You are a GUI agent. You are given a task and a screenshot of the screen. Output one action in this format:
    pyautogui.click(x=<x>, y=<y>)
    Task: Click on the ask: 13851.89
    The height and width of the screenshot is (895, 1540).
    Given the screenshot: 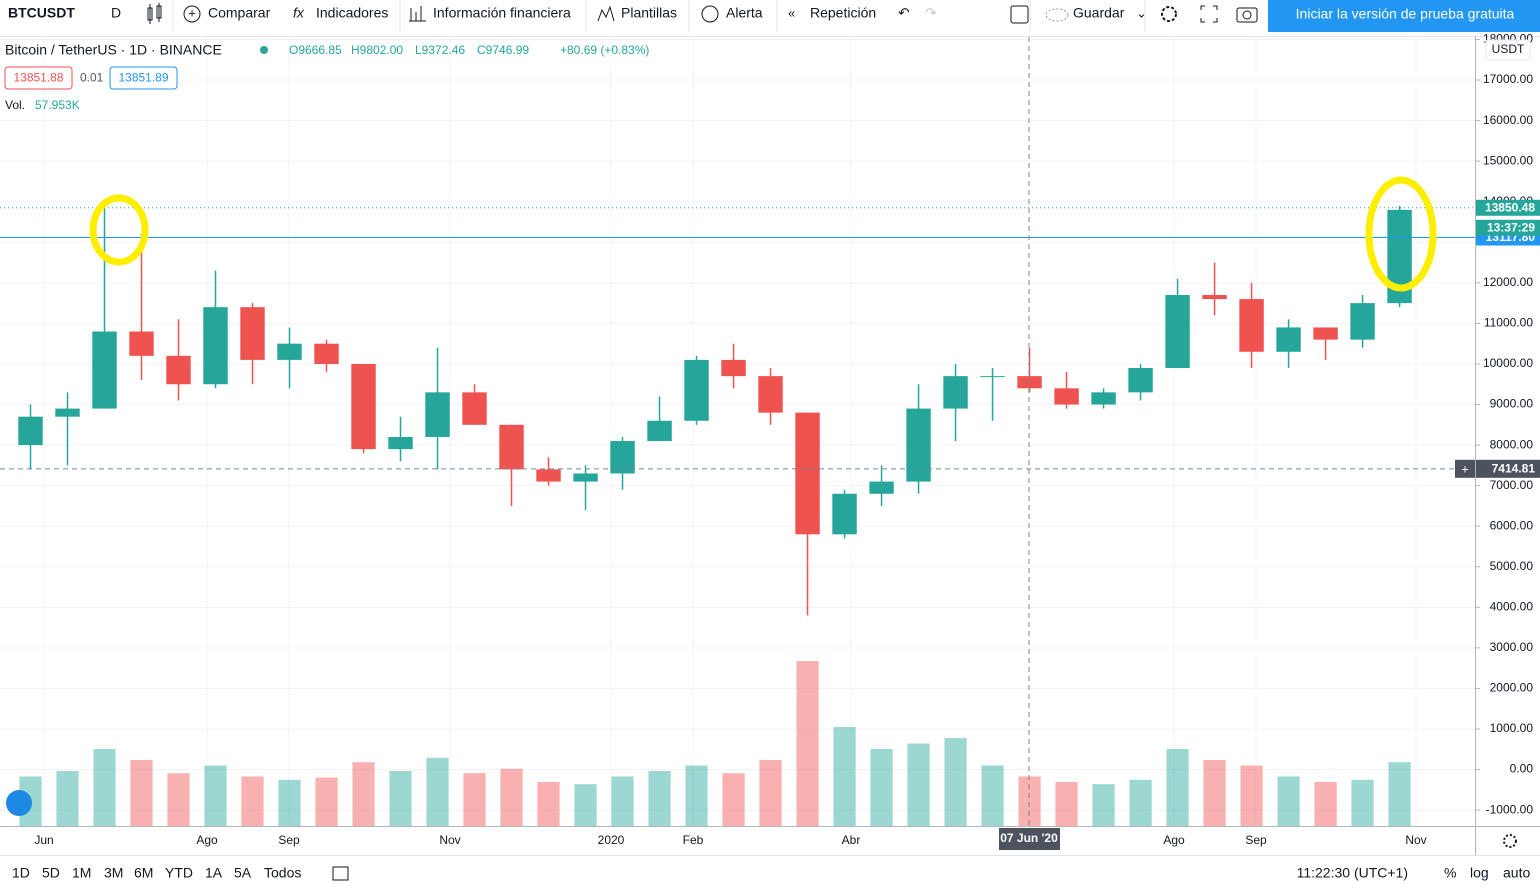 What is the action you would take?
    pyautogui.click(x=143, y=78)
    